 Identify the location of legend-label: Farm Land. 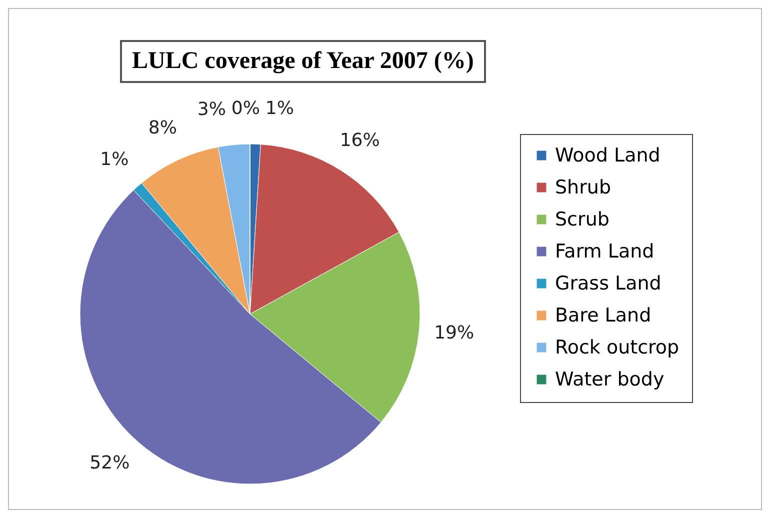
(604, 251).